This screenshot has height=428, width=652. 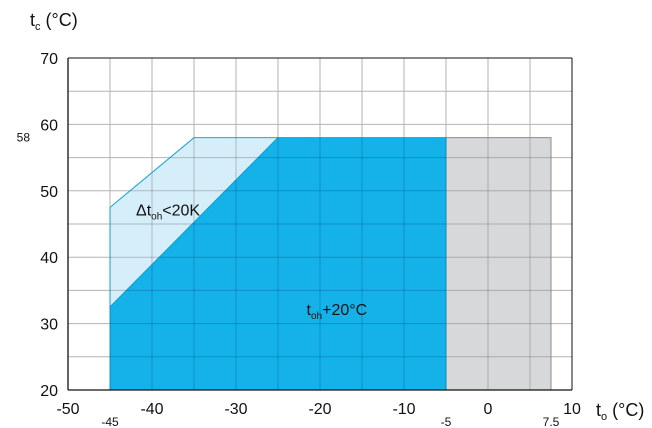 I want to click on x-tick-label: -20, so click(x=319, y=409).